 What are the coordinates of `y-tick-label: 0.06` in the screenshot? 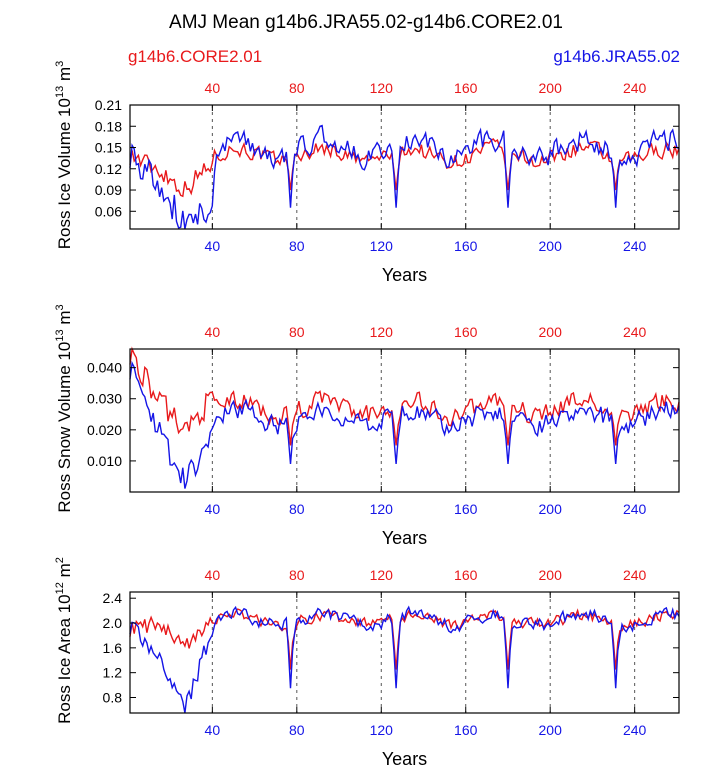 It's located at (108, 211).